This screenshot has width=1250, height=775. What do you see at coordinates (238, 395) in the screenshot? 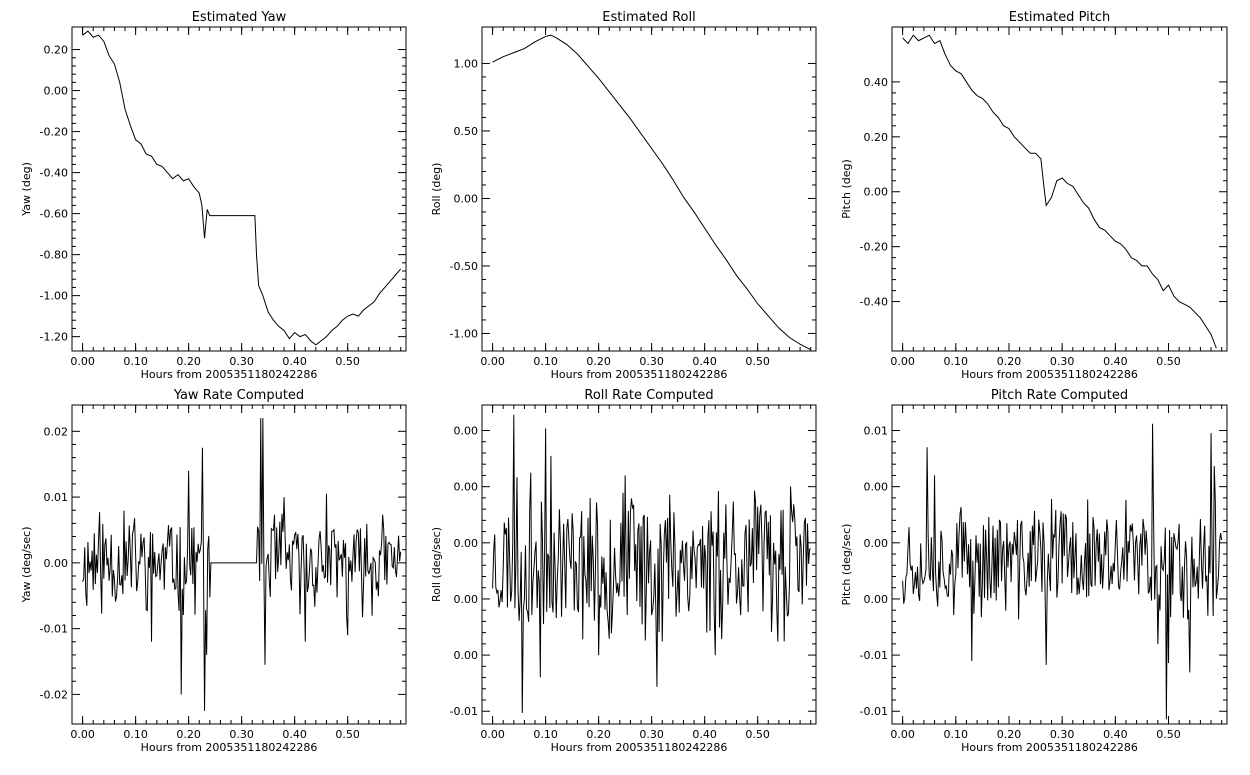
I see `chart-title: Yaw Rate Computed` at bounding box center [238, 395].